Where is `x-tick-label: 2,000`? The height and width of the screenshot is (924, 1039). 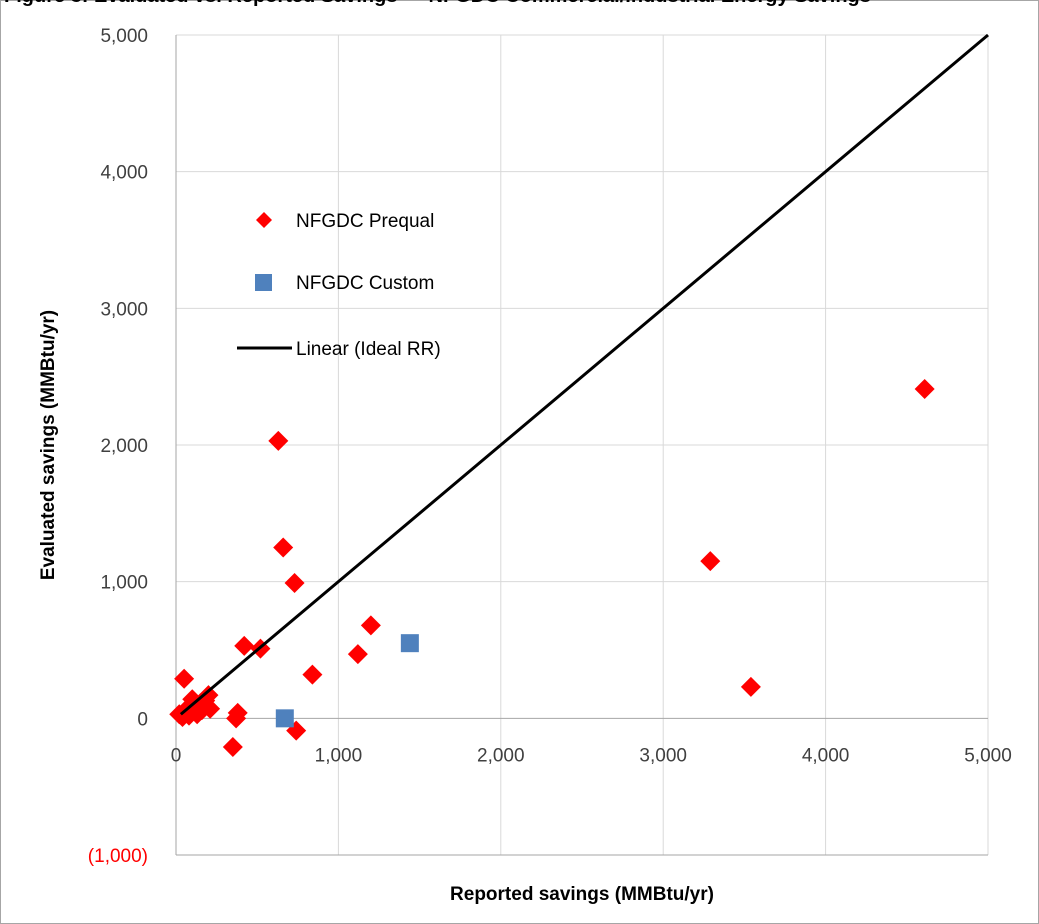
x-tick-label: 2,000 is located at coordinates (501, 755).